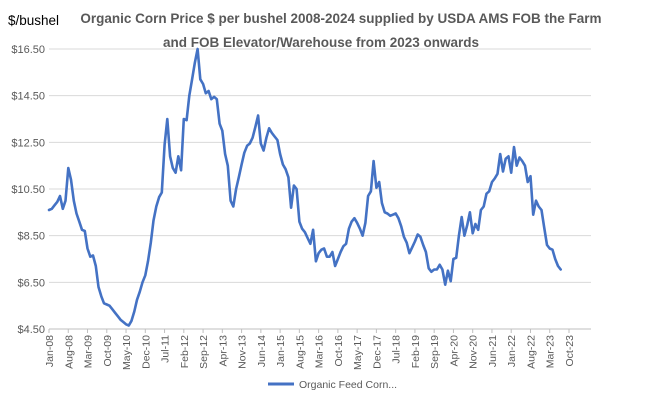 The height and width of the screenshot is (408, 647). What do you see at coordinates (377, 352) in the screenshot?
I see `x-tick-label: Dec-17` at bounding box center [377, 352].